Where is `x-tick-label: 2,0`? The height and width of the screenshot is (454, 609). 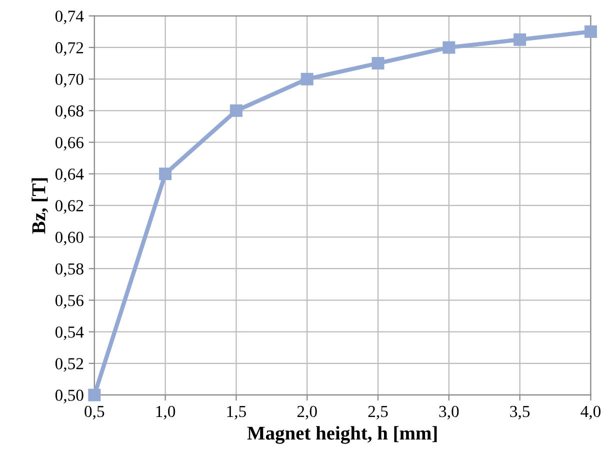
x-tick-label: 2,0 is located at coordinates (307, 413).